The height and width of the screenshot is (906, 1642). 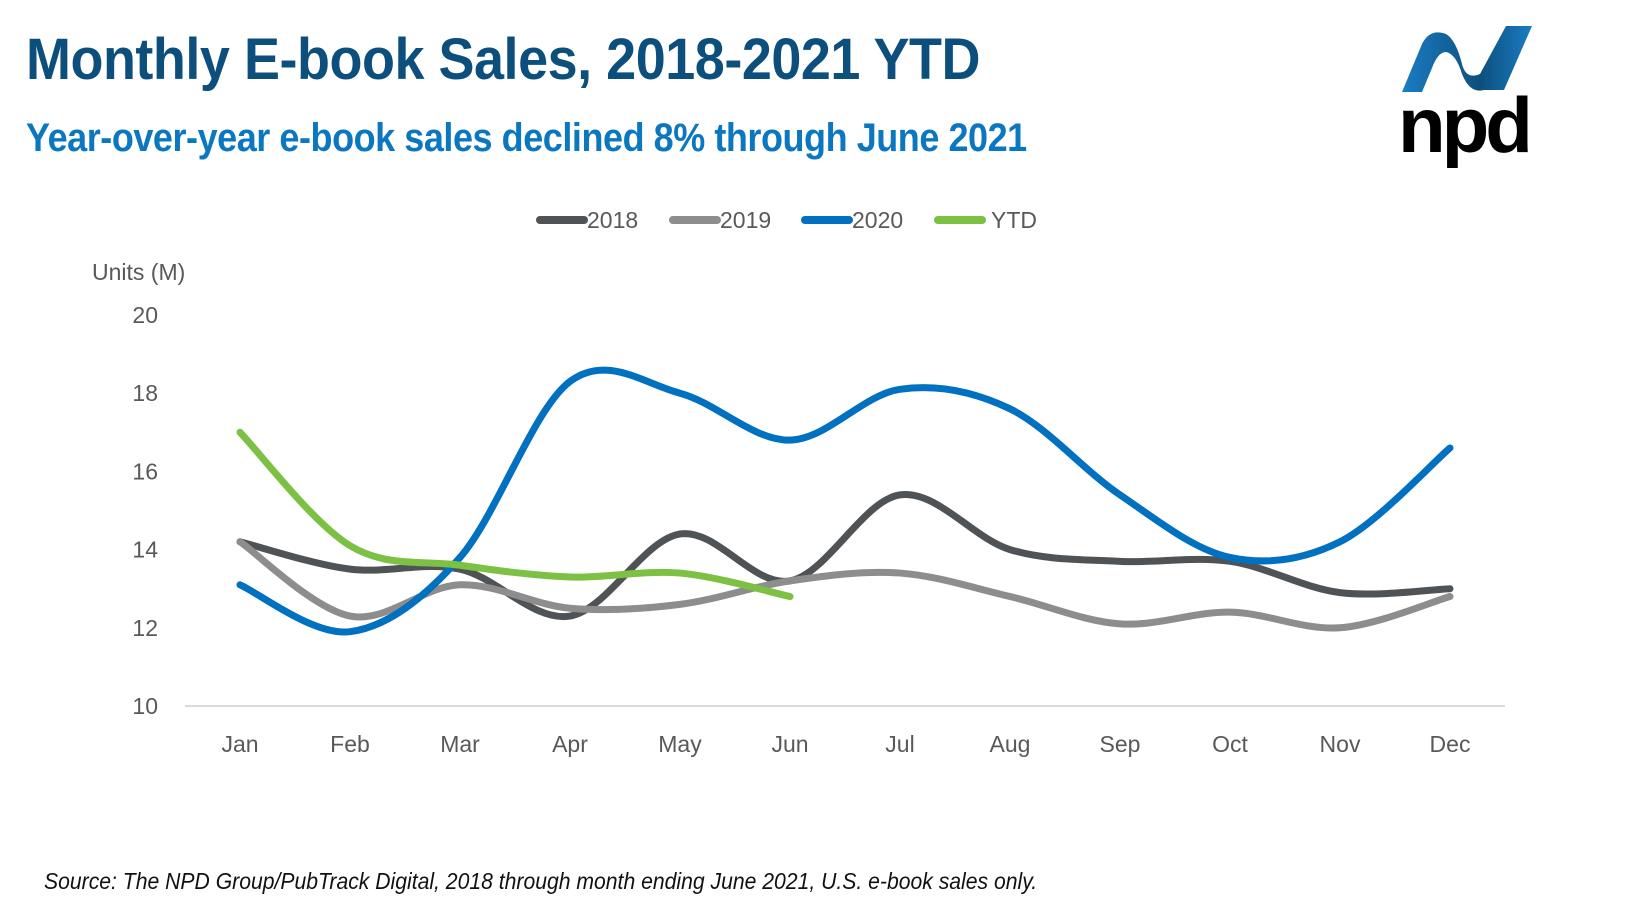 What do you see at coordinates (350, 744) in the screenshot?
I see `x-tick-label: Feb` at bounding box center [350, 744].